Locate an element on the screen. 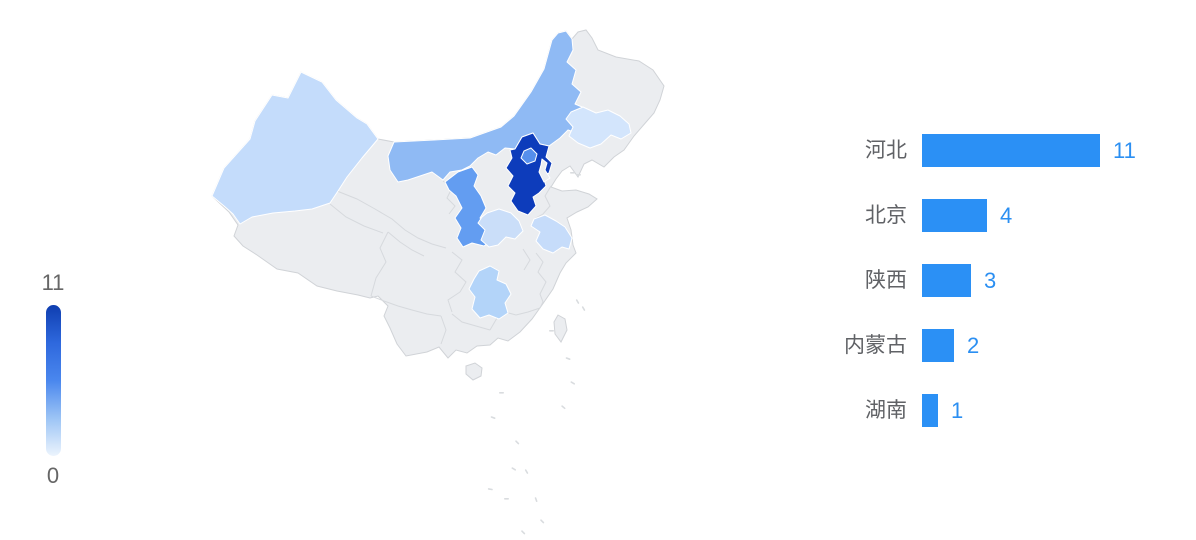 The width and height of the screenshot is (1196, 540). visual-map-legend: 11 0 is located at coordinates (53, 379).